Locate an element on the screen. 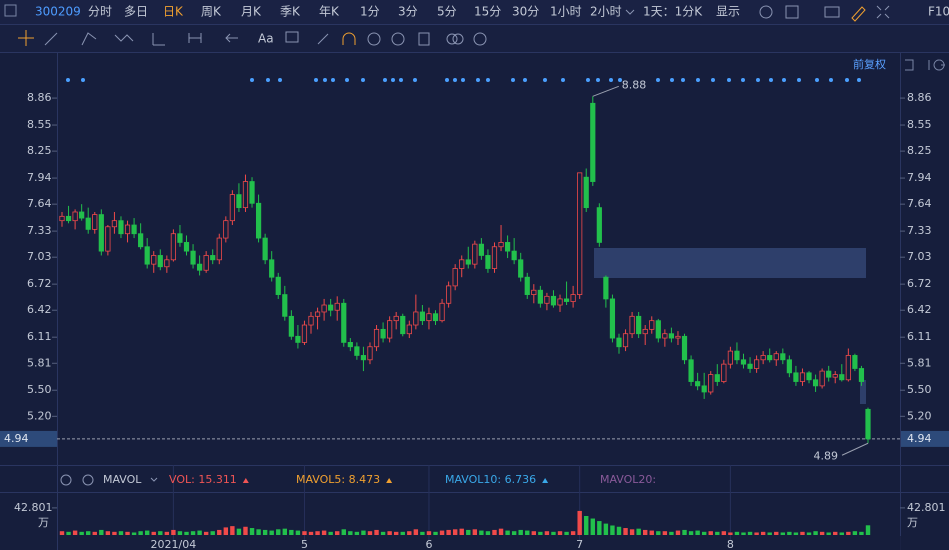 Image resolution: width=949 pixels, height=550 pixels. volume-indicator-name: MAVOL is located at coordinates (122, 479).